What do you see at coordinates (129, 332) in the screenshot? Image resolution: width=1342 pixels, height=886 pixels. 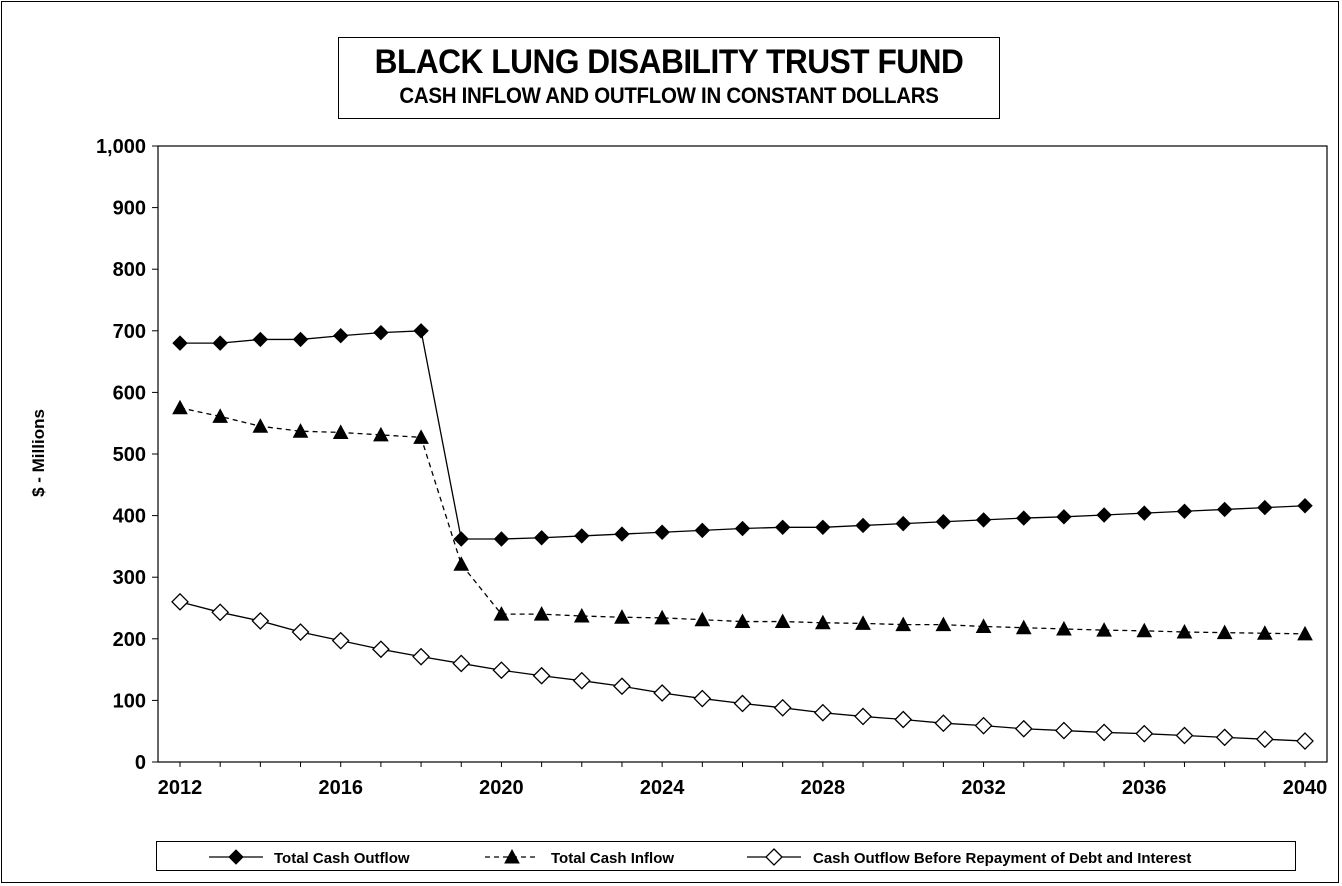 I see `y-tick-label: 700` at bounding box center [129, 332].